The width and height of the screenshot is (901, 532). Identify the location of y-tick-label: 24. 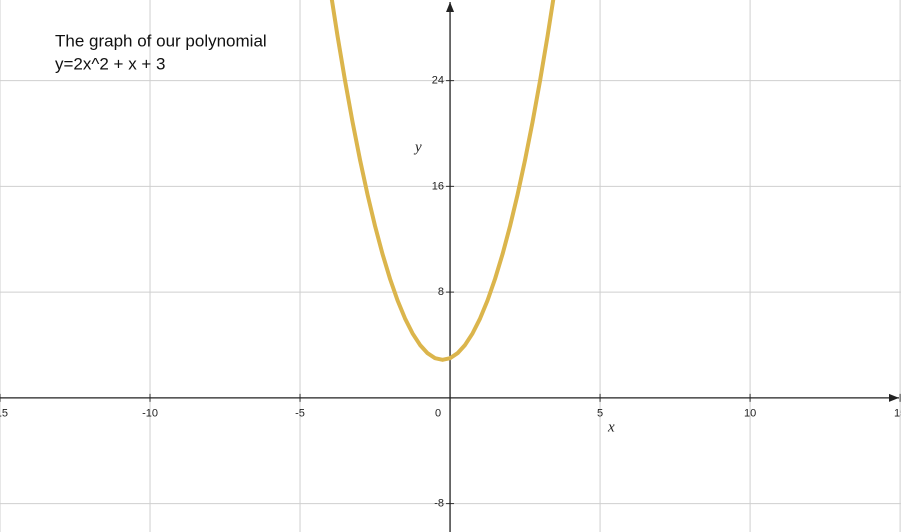
(438, 81).